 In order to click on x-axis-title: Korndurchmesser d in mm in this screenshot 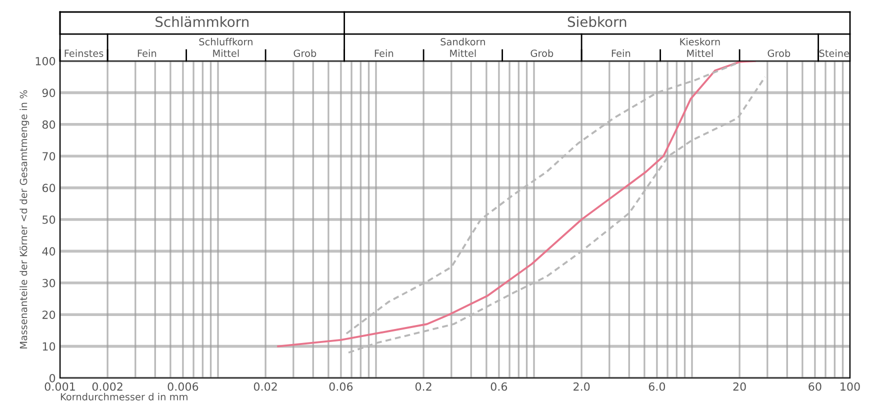, I will do `click(124, 396)`.